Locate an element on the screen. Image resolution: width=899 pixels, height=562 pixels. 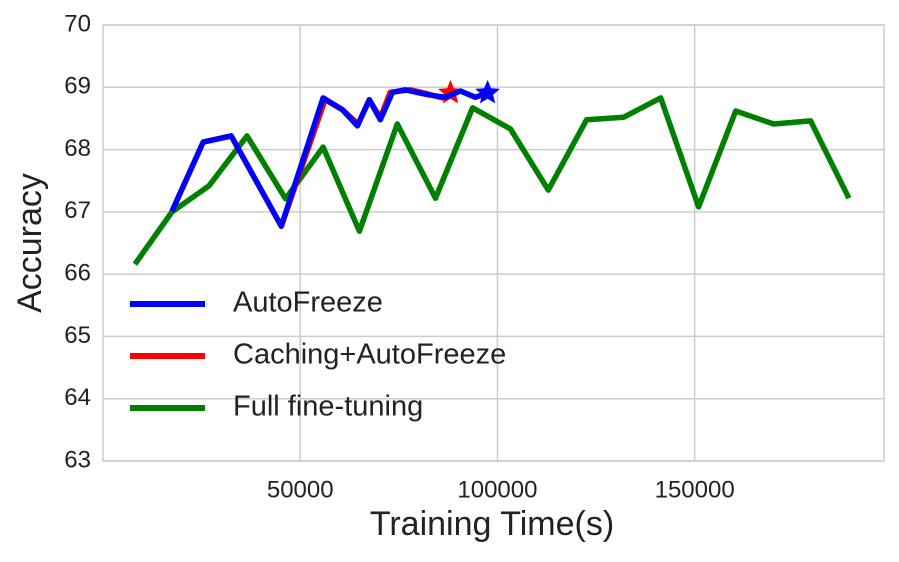
y-tick-label: 65 is located at coordinates (77, 335).